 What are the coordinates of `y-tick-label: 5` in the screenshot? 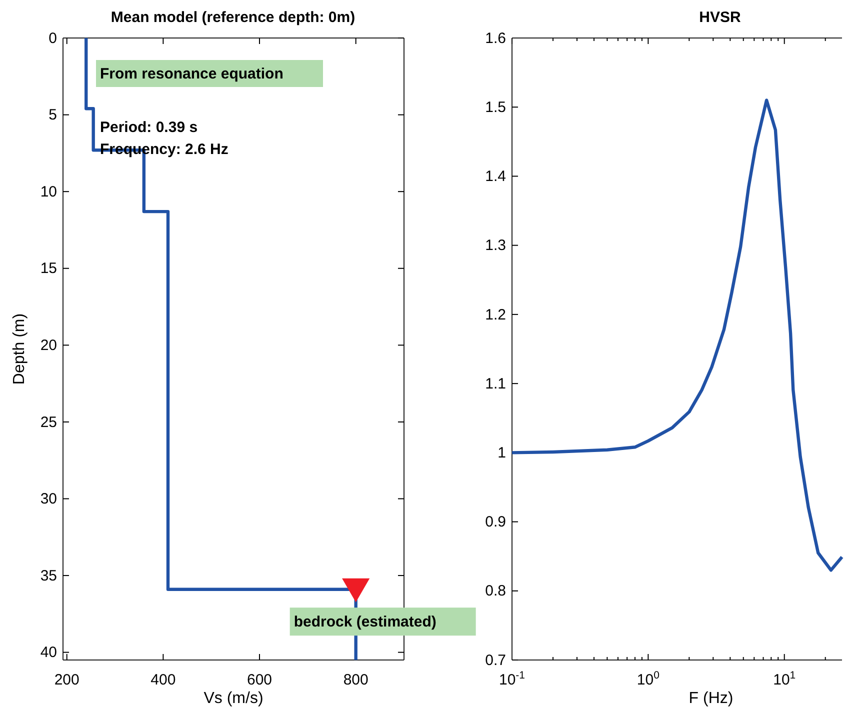 It's located at (52, 115).